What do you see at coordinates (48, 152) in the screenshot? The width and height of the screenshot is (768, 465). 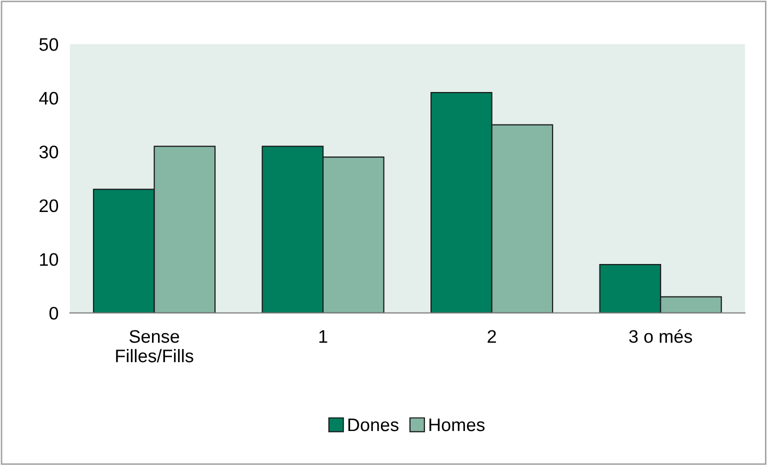 I see `y-tick-label: 30` at bounding box center [48, 152].